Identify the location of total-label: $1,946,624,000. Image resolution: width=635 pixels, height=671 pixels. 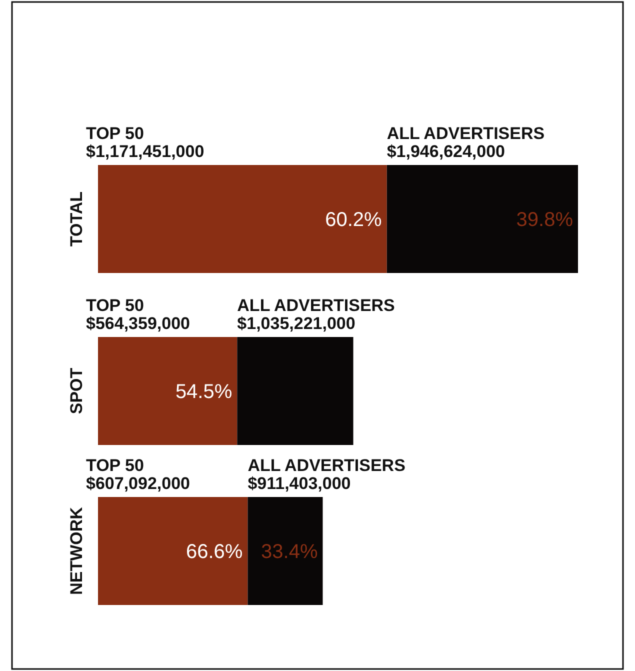
(446, 151).